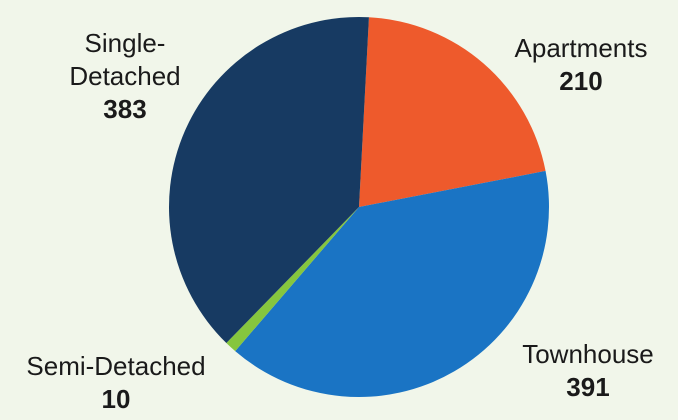 This screenshot has height=420, width=678. I want to click on apartments-label: Apartments 210, so click(581, 65).